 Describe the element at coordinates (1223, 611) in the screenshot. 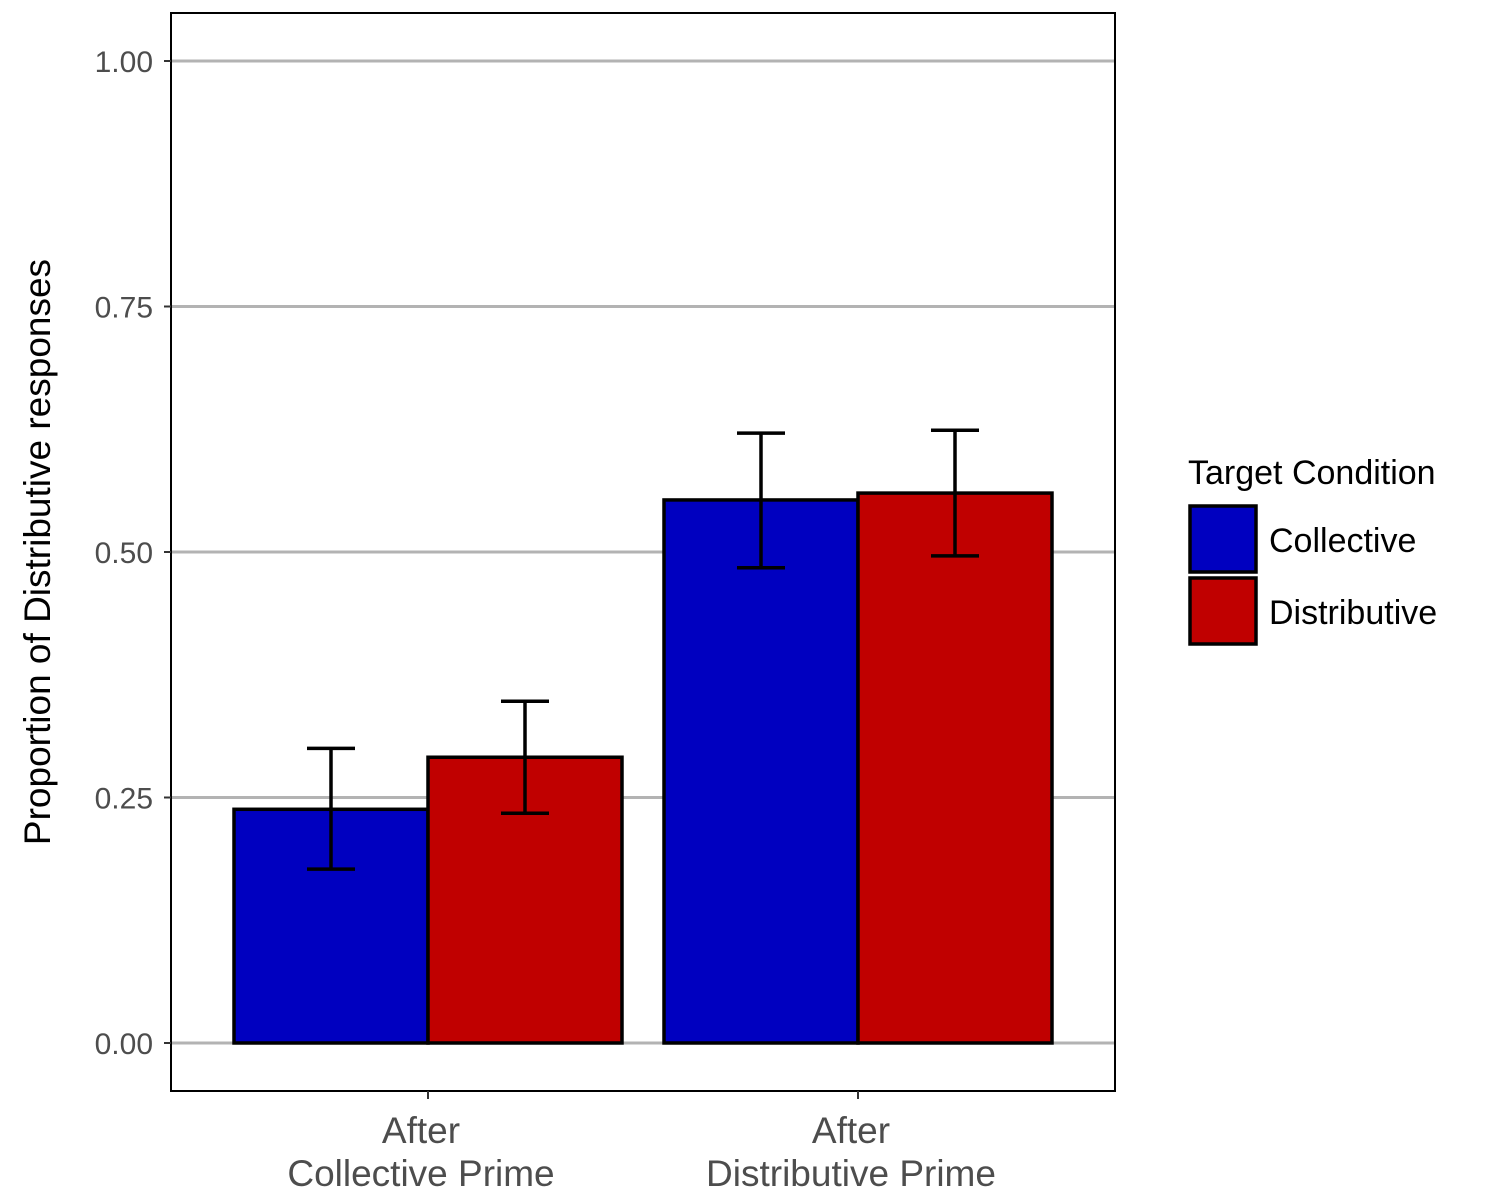

I see `legend-key-distributive` at that location.